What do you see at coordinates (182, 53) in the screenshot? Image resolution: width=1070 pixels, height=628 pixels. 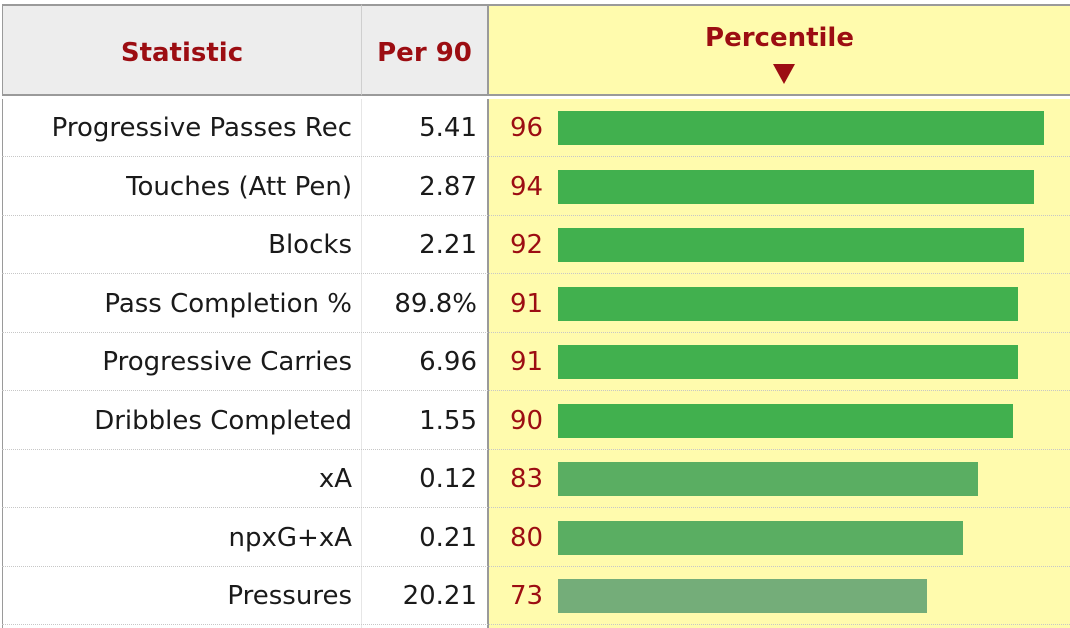 I see `statistic-header-label: Statistic` at bounding box center [182, 53].